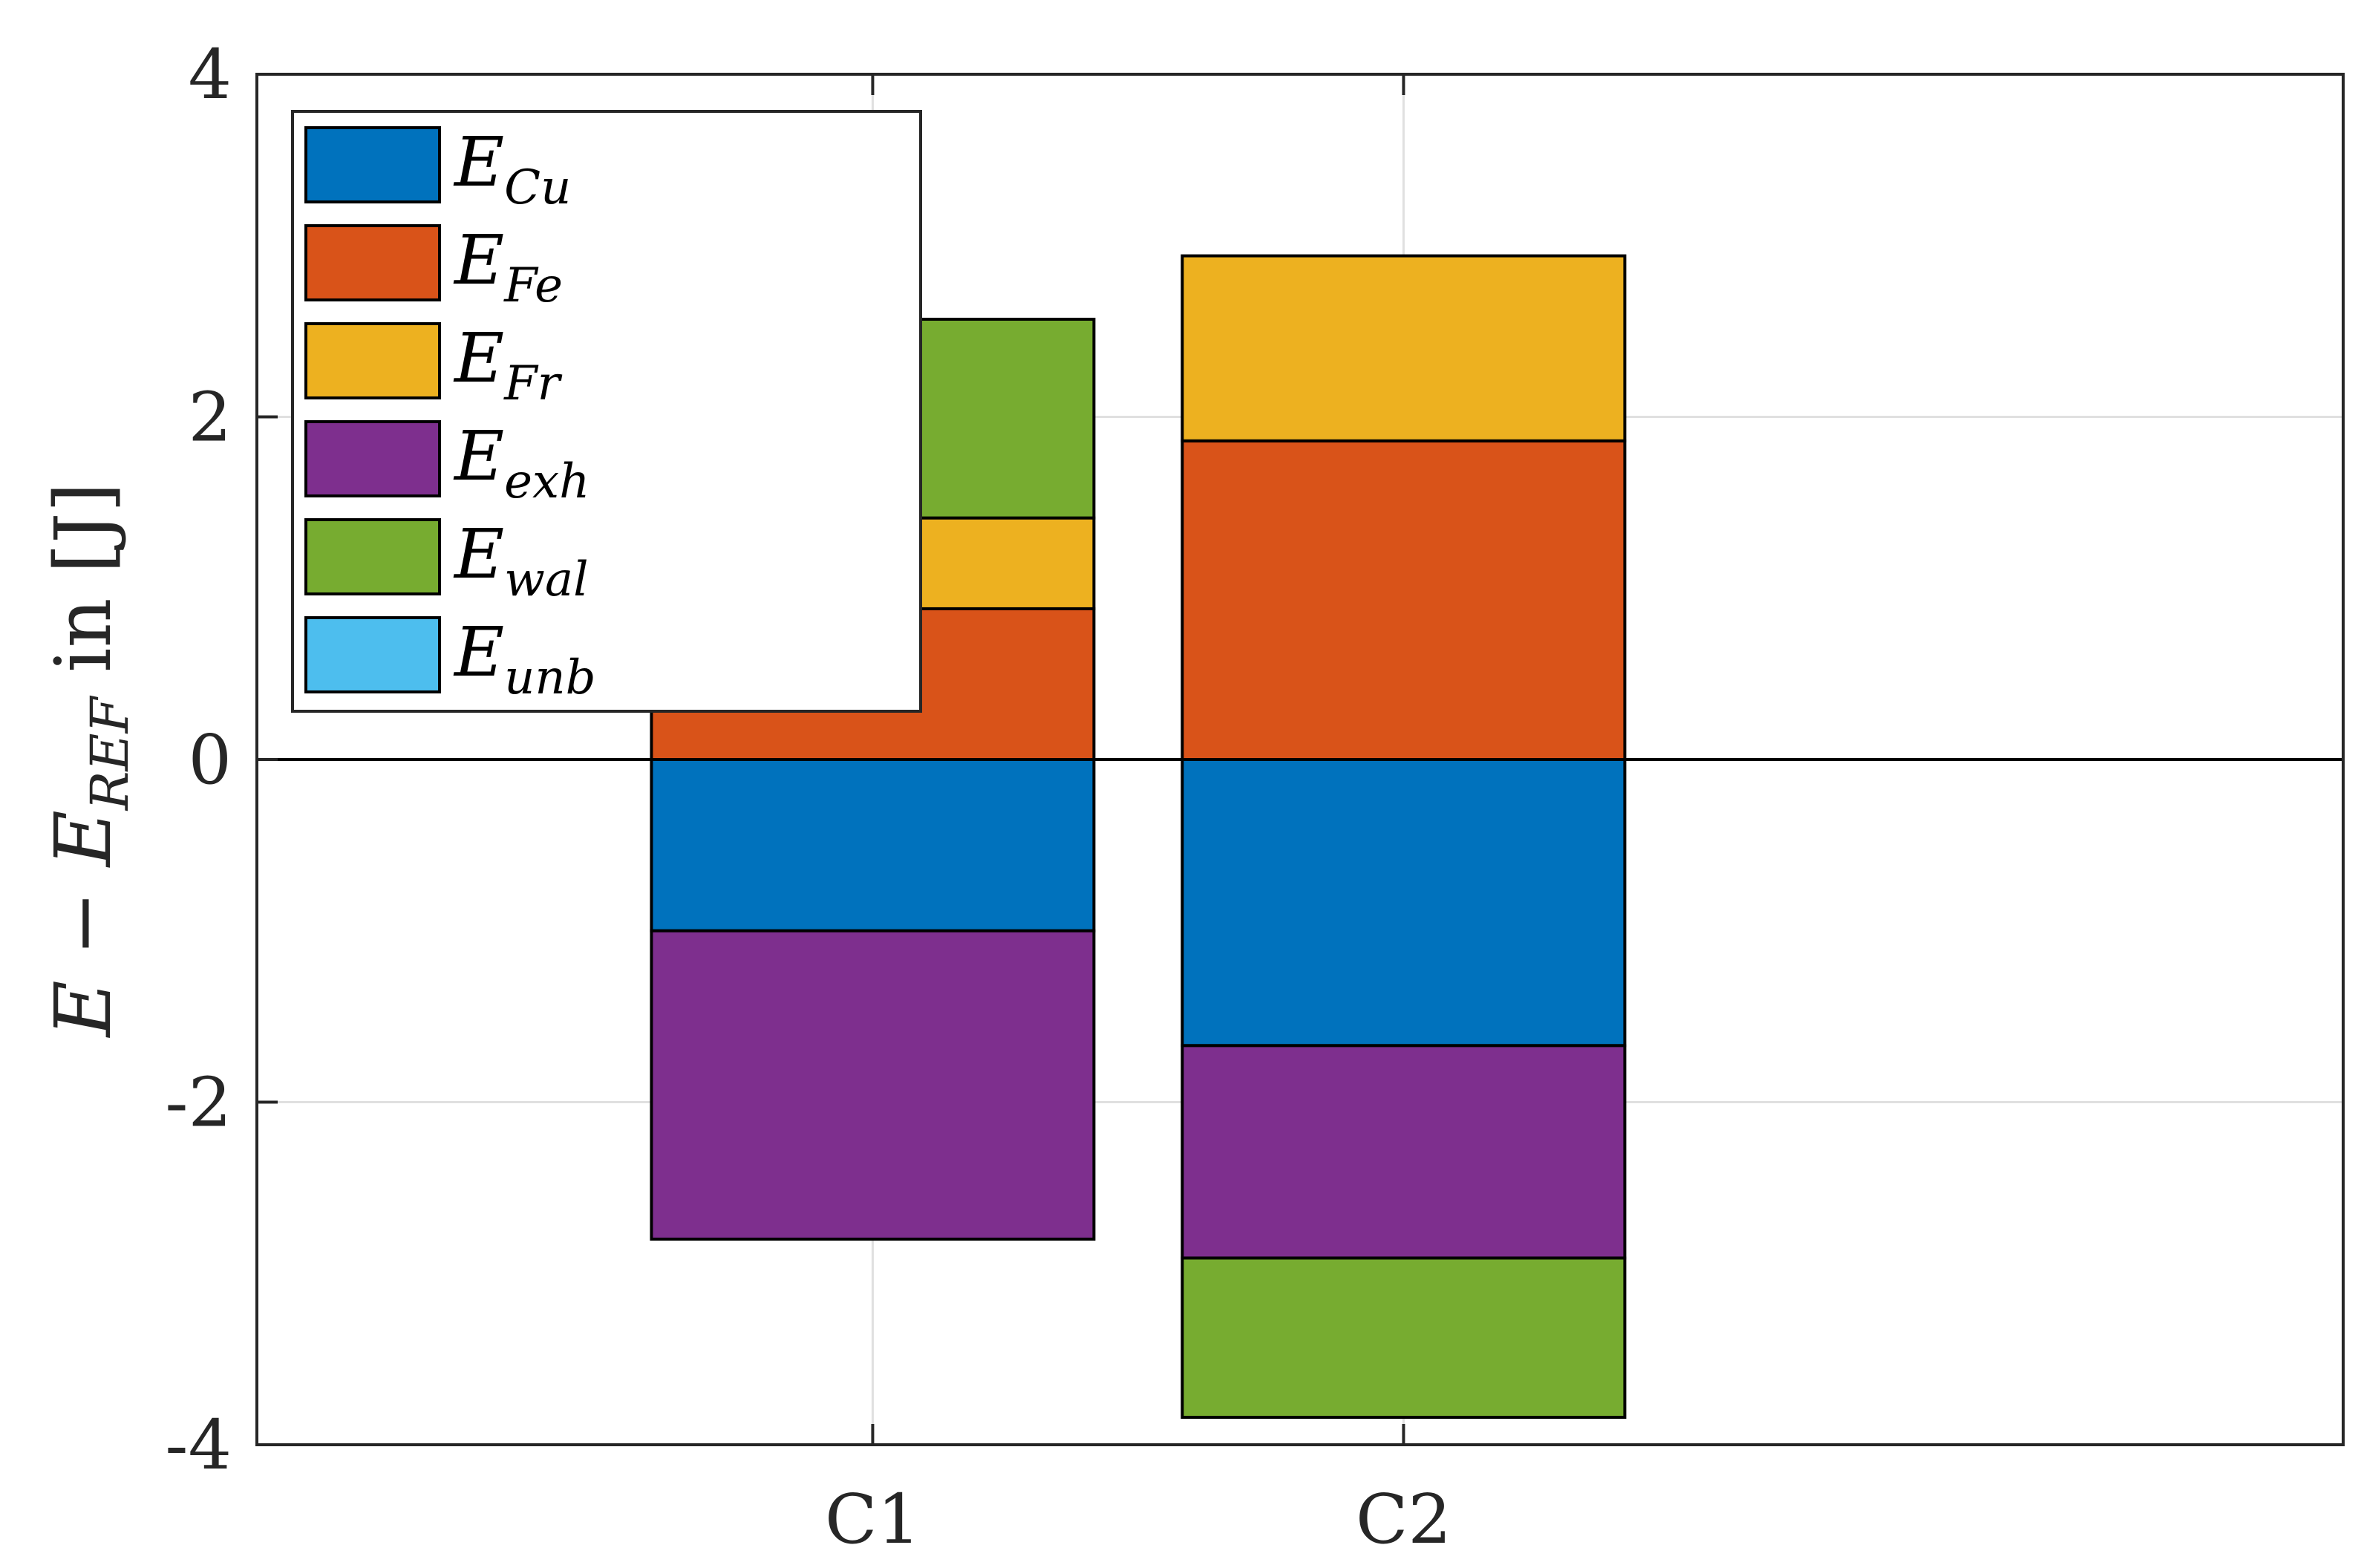 This screenshot has width=2361, height=1568. What do you see at coordinates (109, 753) in the screenshot?
I see `y-axis-label-sub: REF` at bounding box center [109, 753].